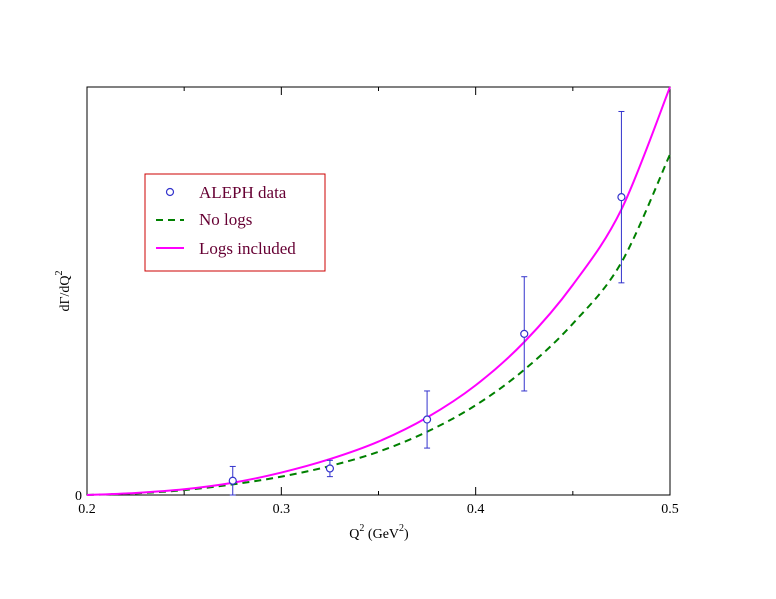 This screenshot has width=776, height=599. I want to click on legend-label-logs-included: Logs included, so click(247, 248).